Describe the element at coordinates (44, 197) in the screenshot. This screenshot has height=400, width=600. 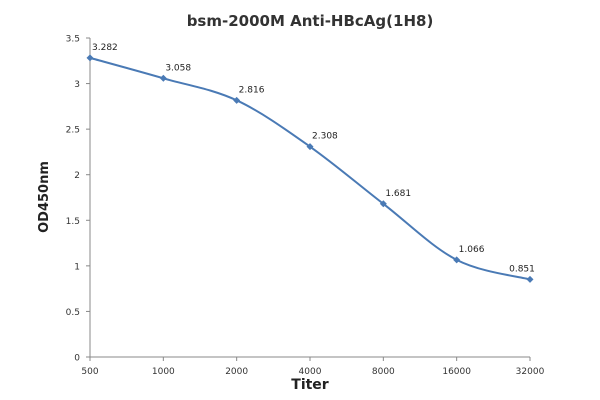
I see `y-axis-label: OD450nm` at that location.